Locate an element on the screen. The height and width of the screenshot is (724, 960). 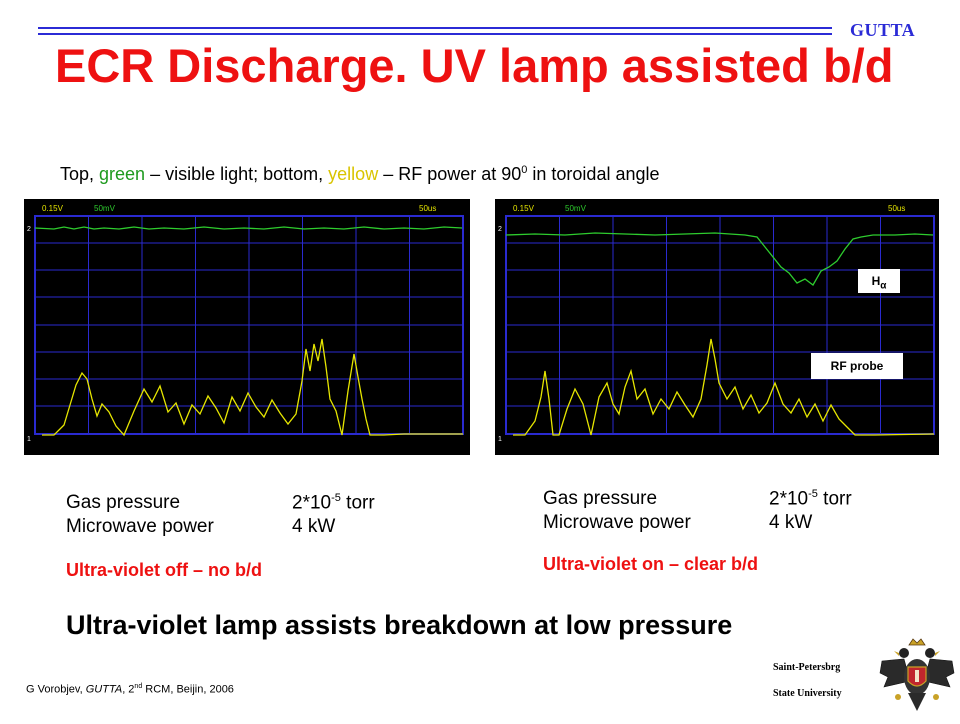
h-alpha-letter: H is located at coordinates (876, 281).